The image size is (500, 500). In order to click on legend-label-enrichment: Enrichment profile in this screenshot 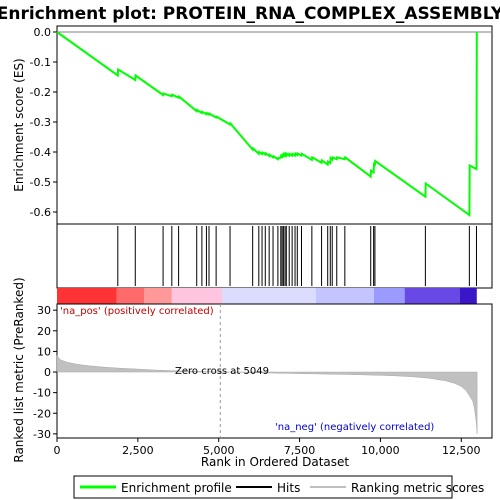, I will do `click(176, 488)`.